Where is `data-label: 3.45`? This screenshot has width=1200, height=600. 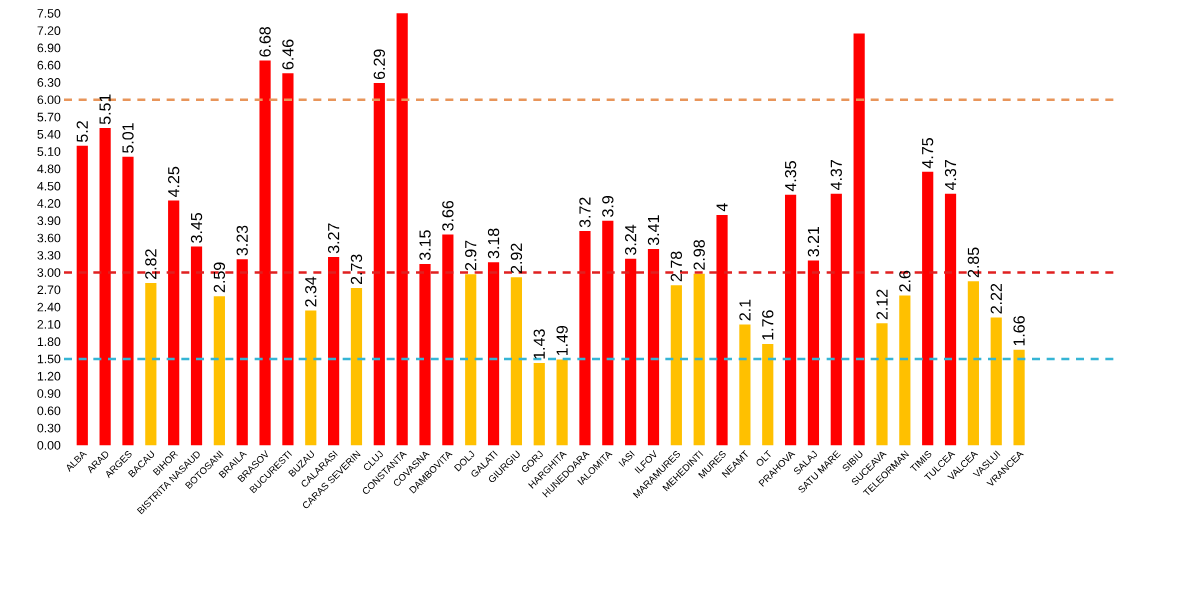 data-label: 3.45 is located at coordinates (196, 227).